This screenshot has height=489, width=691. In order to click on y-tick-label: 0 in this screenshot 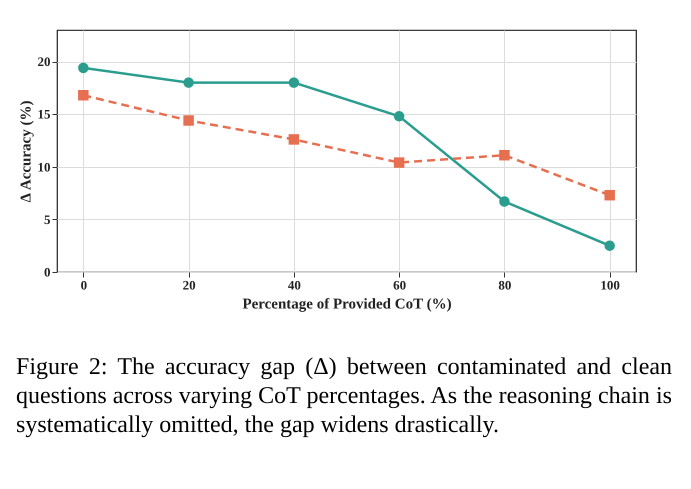, I will do `click(47, 272)`.